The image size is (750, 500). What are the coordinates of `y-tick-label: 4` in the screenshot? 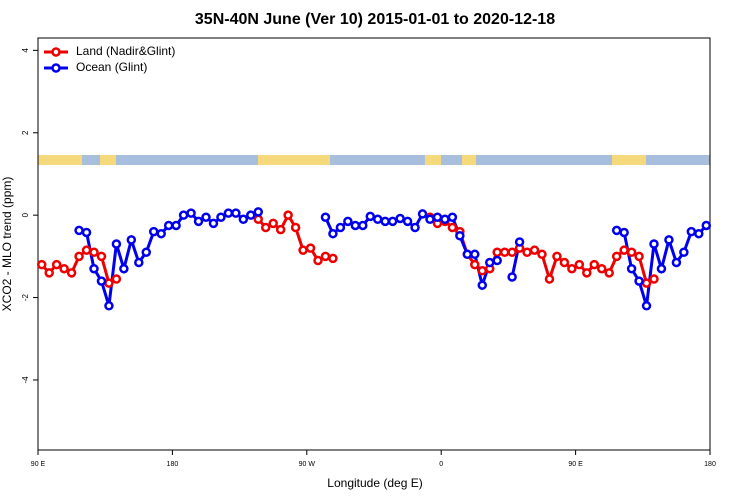 It's located at (25, 50).